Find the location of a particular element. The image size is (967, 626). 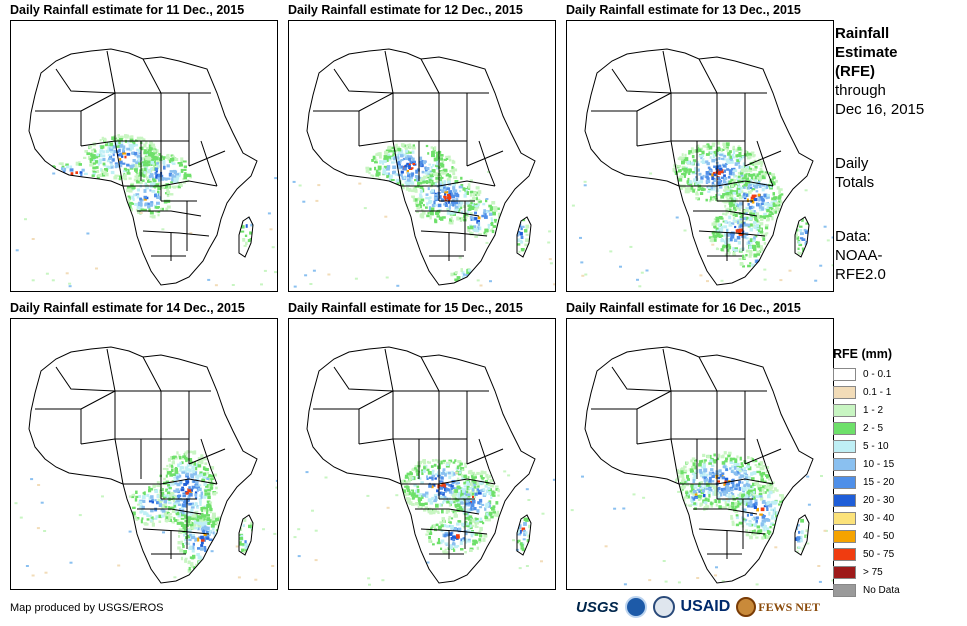

agency-logos: USGS USAID FEWS NET is located at coordinates (698, 607).